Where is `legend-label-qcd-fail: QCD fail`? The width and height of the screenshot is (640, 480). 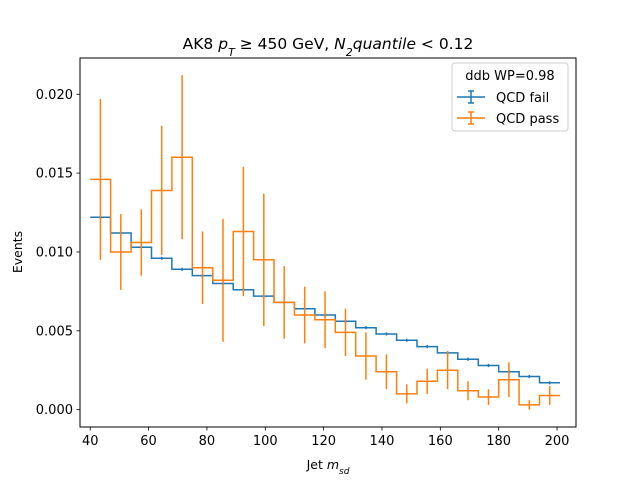
legend-label-qcd-fail: QCD fail is located at coordinates (522, 98).